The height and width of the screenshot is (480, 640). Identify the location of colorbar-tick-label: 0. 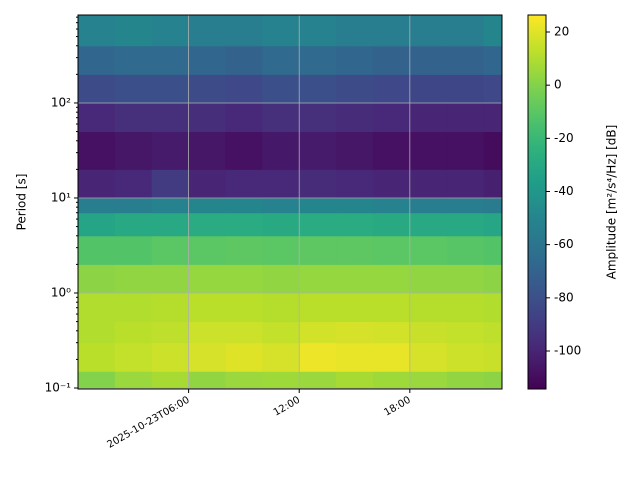
(558, 85).